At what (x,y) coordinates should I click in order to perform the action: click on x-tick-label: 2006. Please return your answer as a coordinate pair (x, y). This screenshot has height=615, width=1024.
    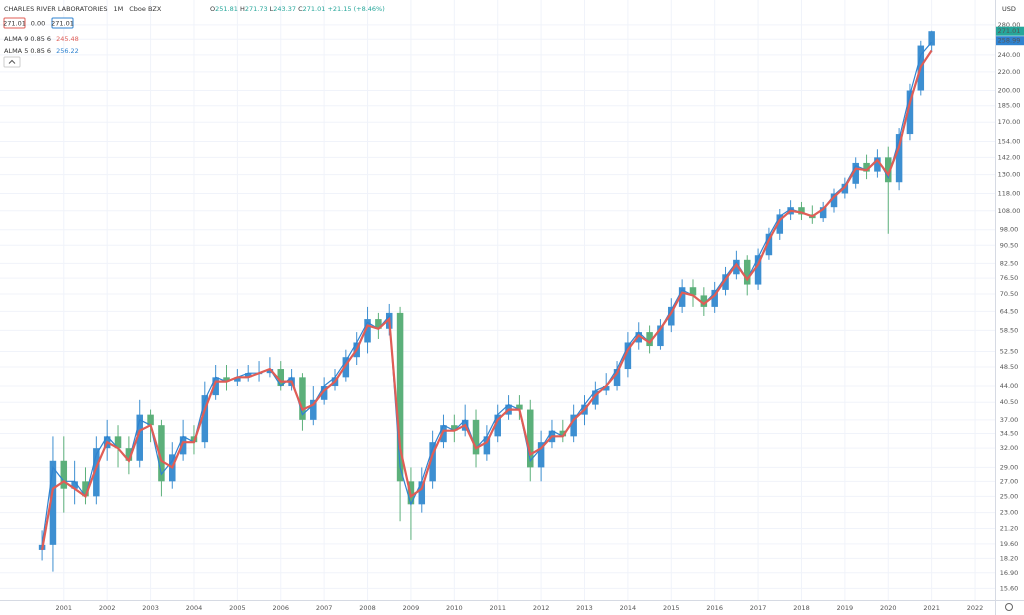
    Looking at the image, I should click on (280, 608).